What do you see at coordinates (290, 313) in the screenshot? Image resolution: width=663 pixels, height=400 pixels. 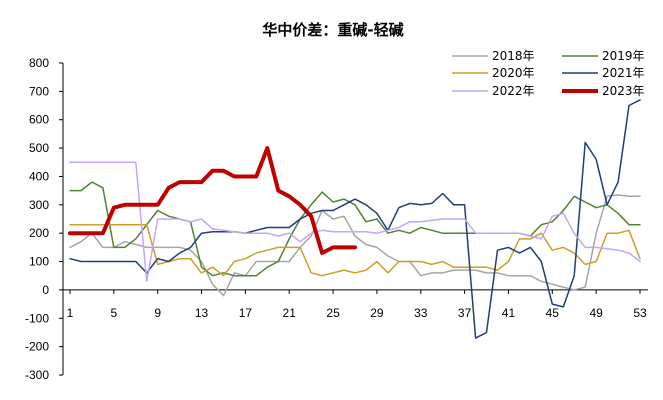 I see `x-tick-label: 21` at bounding box center [290, 313].